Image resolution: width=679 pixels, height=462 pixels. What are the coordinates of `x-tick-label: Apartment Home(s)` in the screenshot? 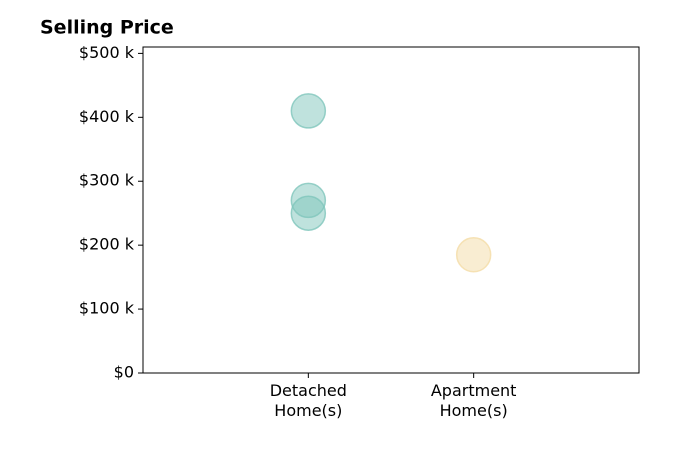 It's located at (473, 400).